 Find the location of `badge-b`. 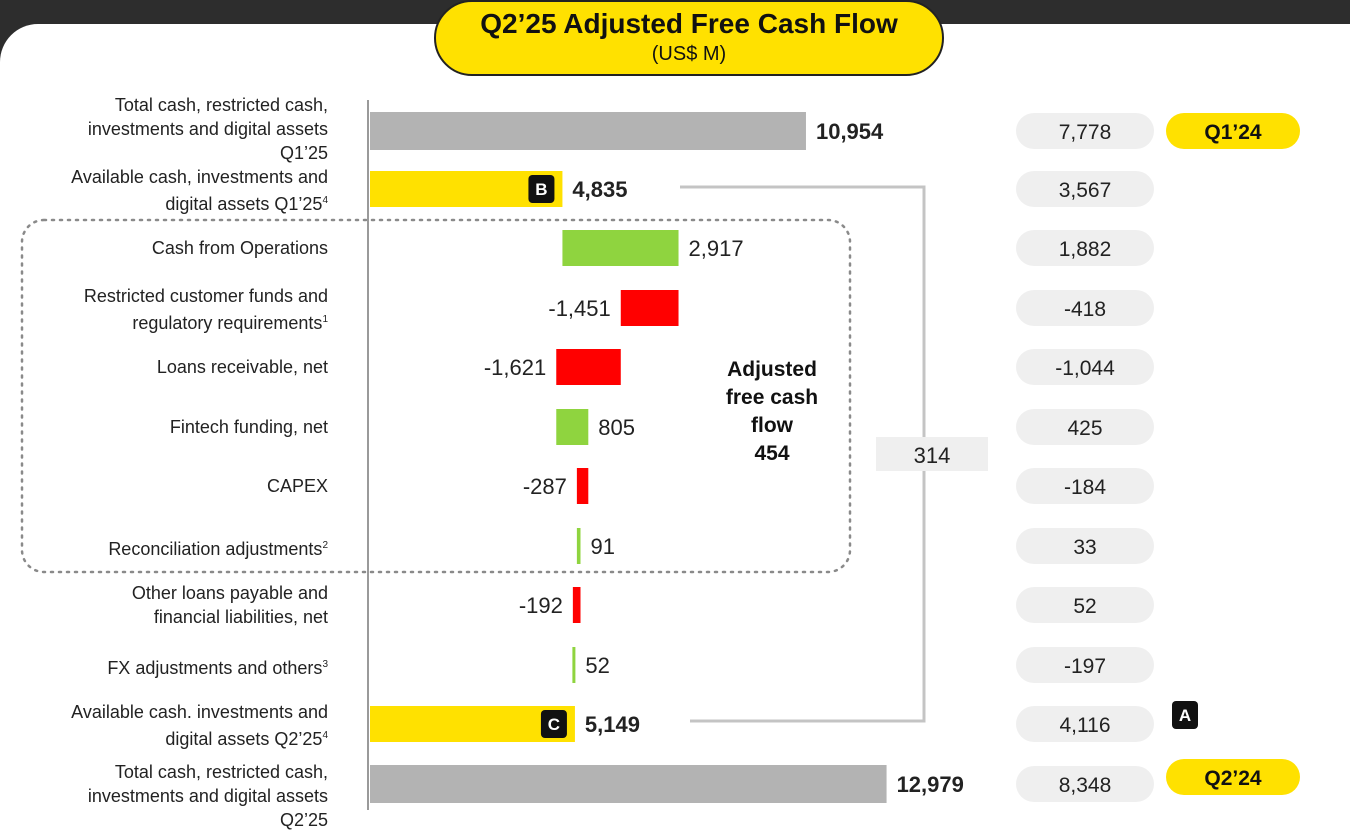

badge-b is located at coordinates (541, 189).